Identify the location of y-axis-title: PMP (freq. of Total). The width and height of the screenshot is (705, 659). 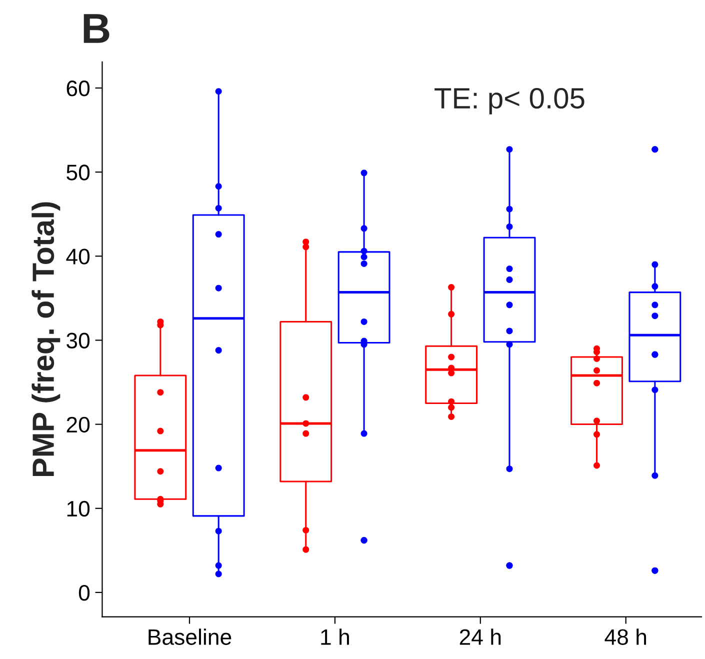
(46, 339).